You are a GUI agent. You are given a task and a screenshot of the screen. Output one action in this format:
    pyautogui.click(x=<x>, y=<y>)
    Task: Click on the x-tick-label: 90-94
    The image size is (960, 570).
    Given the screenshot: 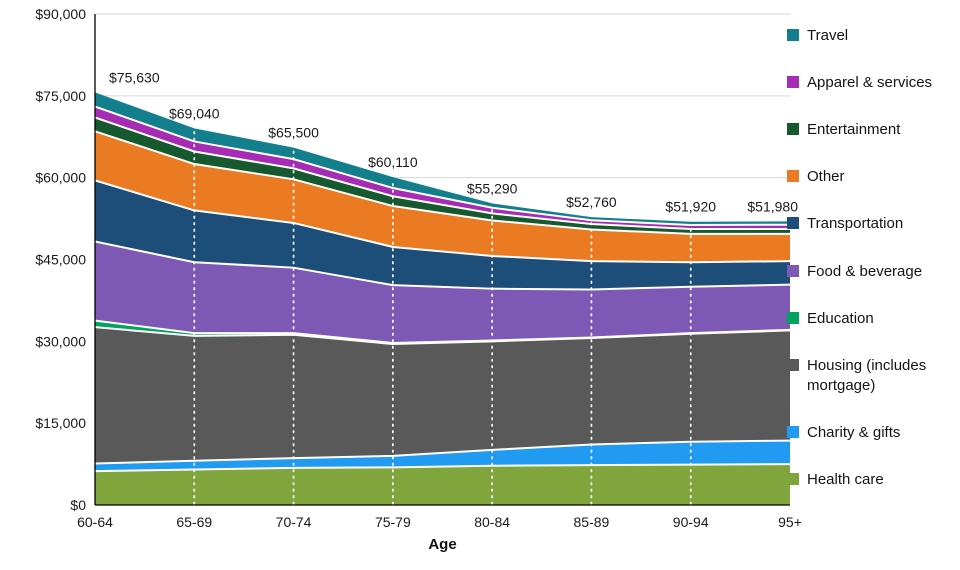 What is the action you would take?
    pyautogui.click(x=691, y=522)
    